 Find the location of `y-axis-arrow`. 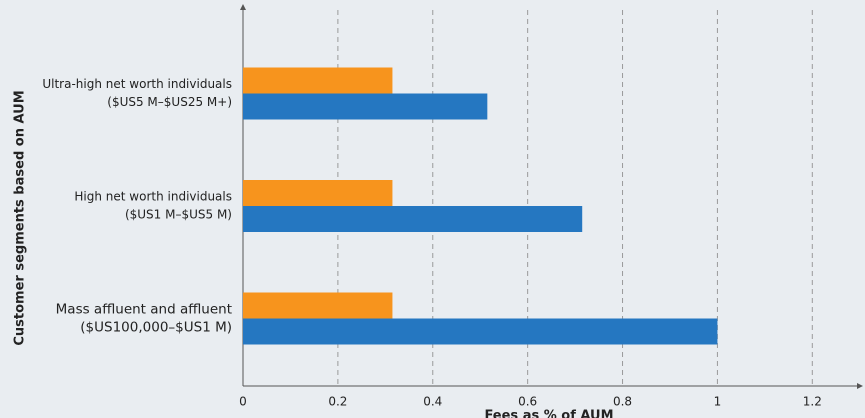

y-axis-arrow is located at coordinates (243, 7).